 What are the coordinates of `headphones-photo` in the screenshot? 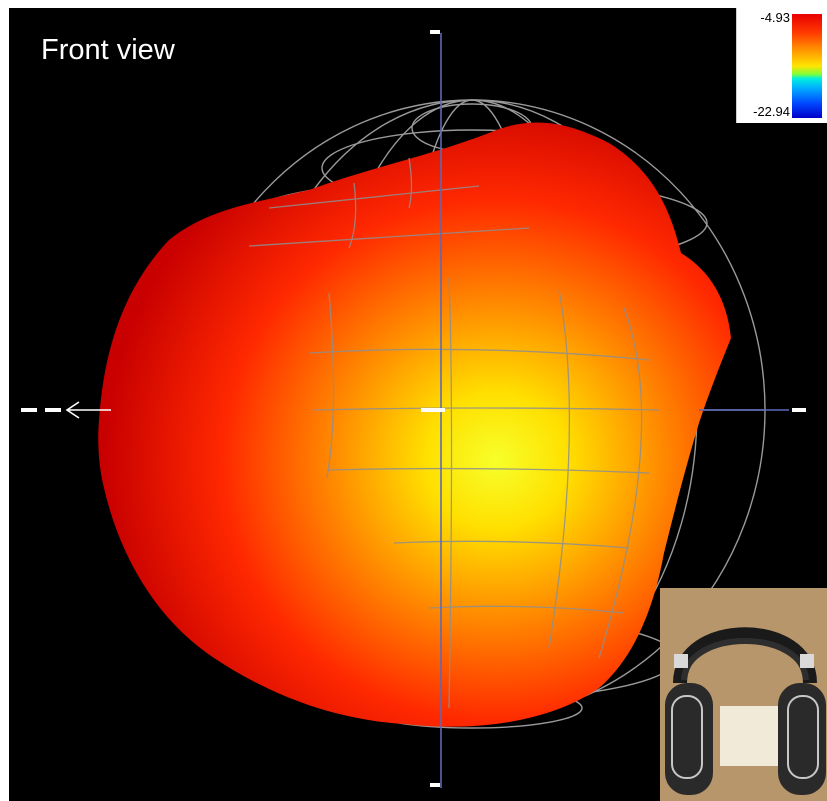 It's located at (743, 694).